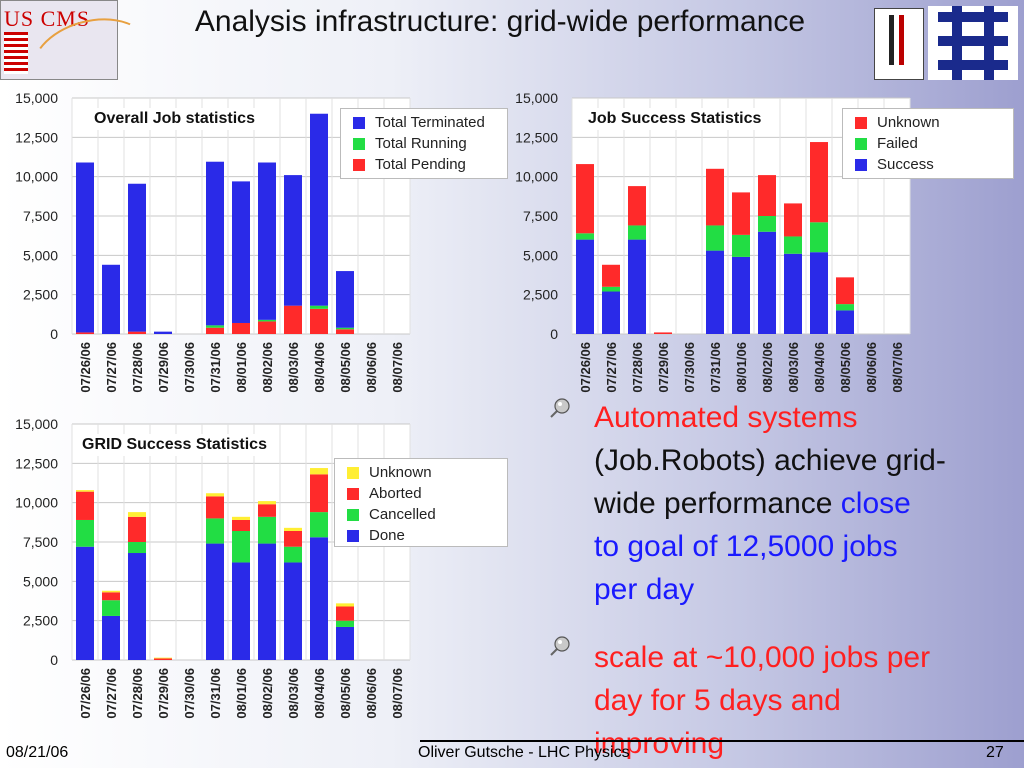 The image size is (1024, 768). I want to click on legend-label: Failed, so click(897, 143).